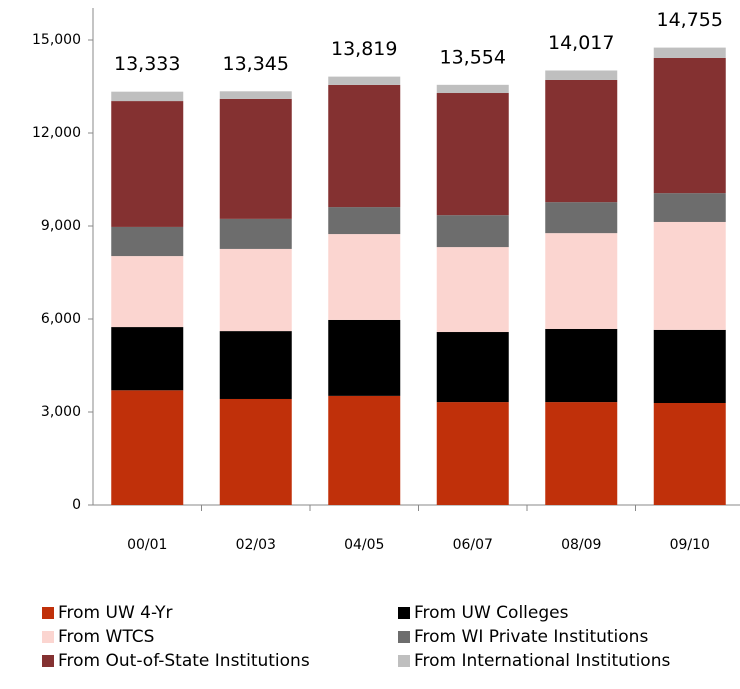 The width and height of the screenshot is (740, 689). Describe the element at coordinates (531, 637) in the screenshot. I see `legend-label: From WI Private Institutions` at that location.